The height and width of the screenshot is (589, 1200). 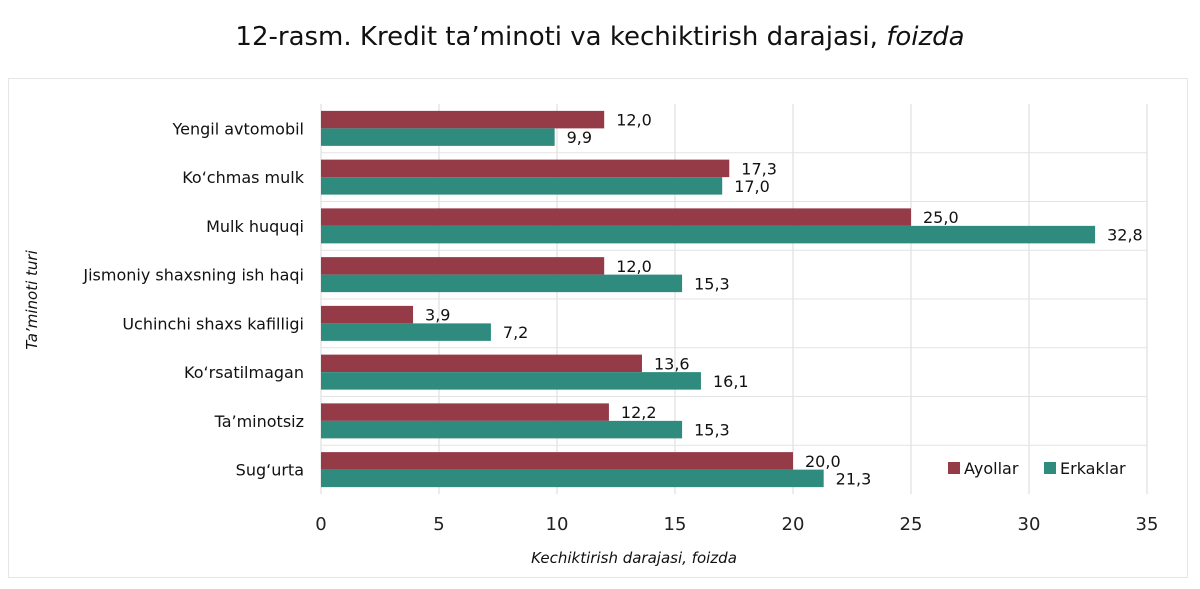 I want to click on x-axis-title: Kechiktirish darajasi, foizda, so click(x=634, y=558).